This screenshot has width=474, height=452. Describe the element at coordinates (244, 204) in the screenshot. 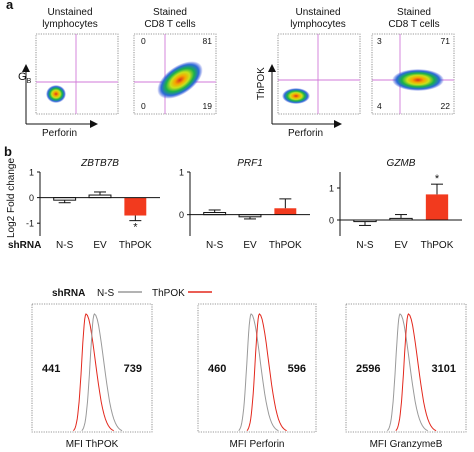

I see `bar-chart-2: PRF1 1 0 N-S EV ThPOK` at that location.